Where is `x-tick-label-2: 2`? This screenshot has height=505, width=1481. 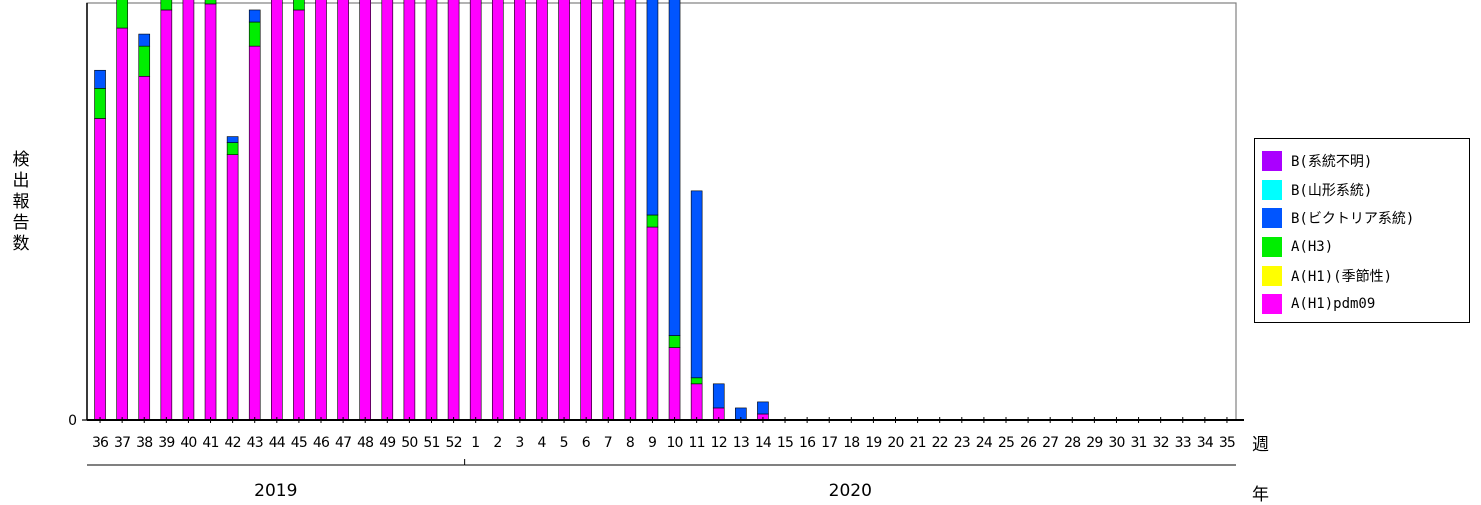
x-tick-label-2: 2 is located at coordinates (497, 443).